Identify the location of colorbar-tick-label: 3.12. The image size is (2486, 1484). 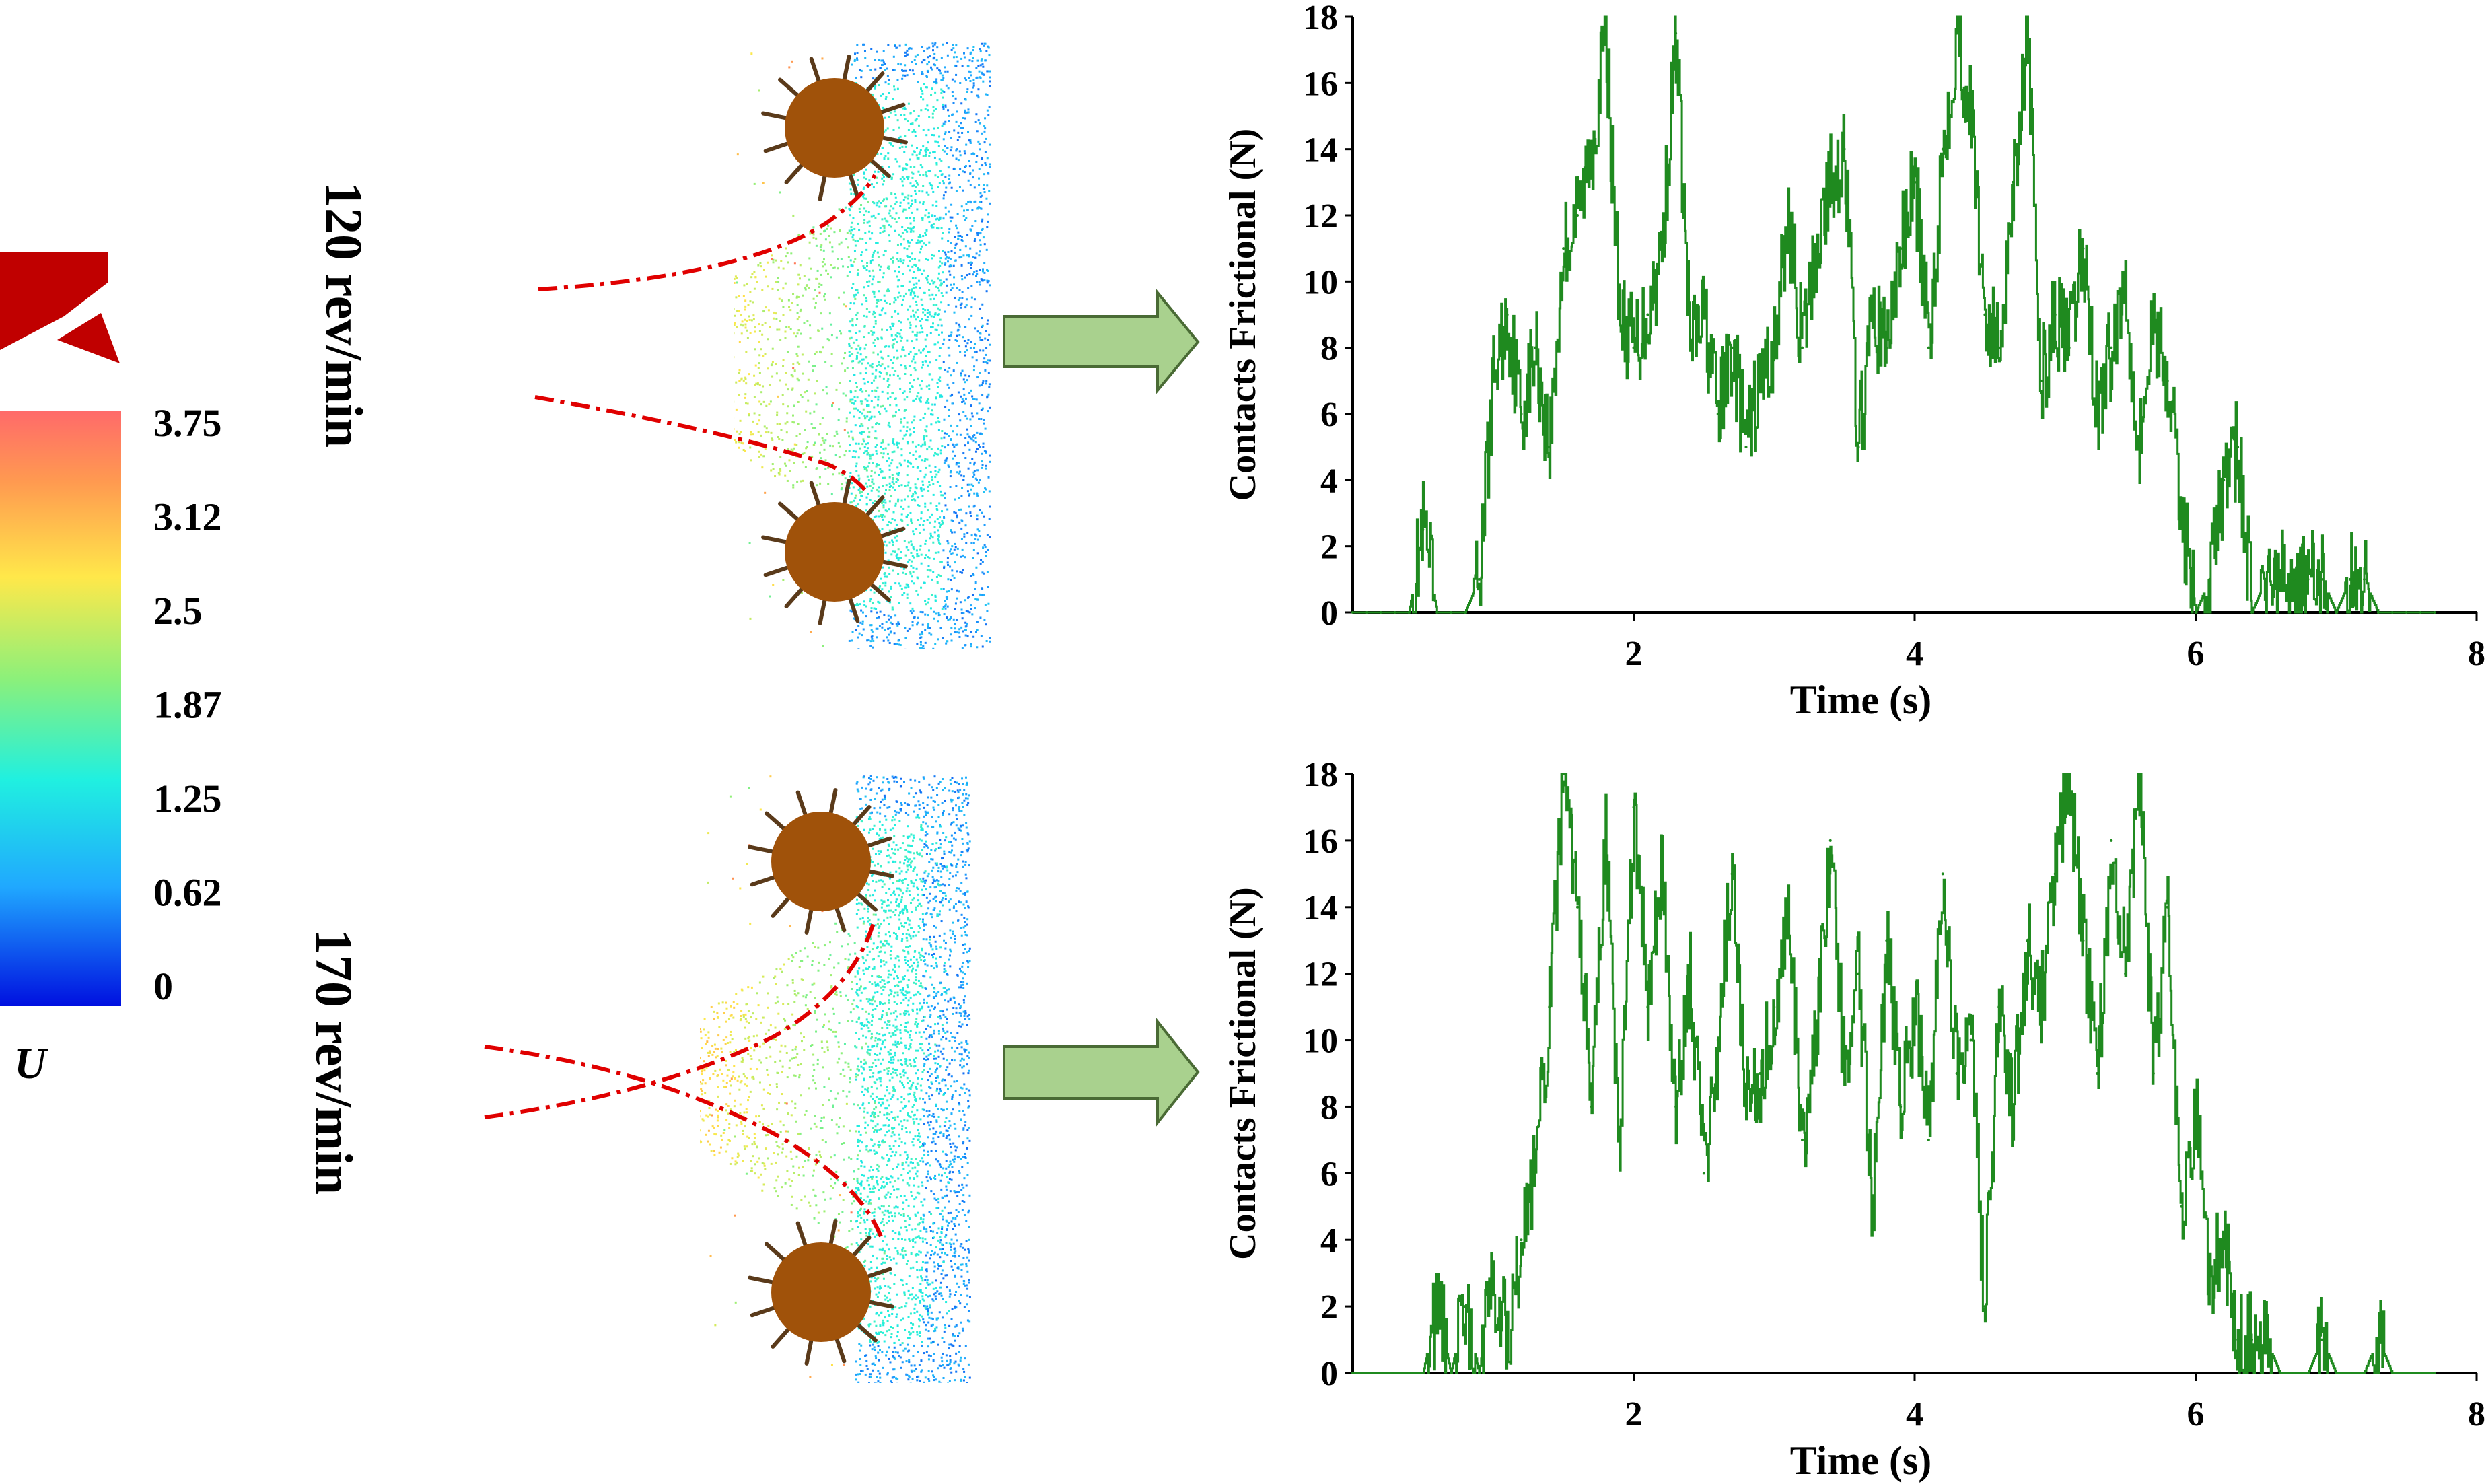
(187, 517).